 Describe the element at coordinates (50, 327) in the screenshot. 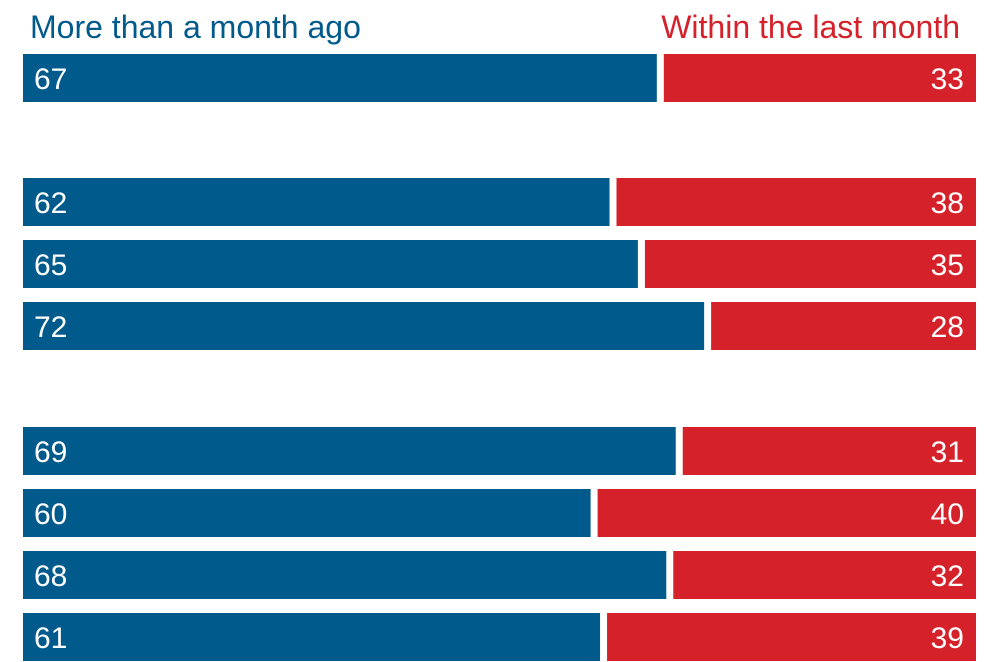

I see `label-more-than-month-4: 72` at that location.